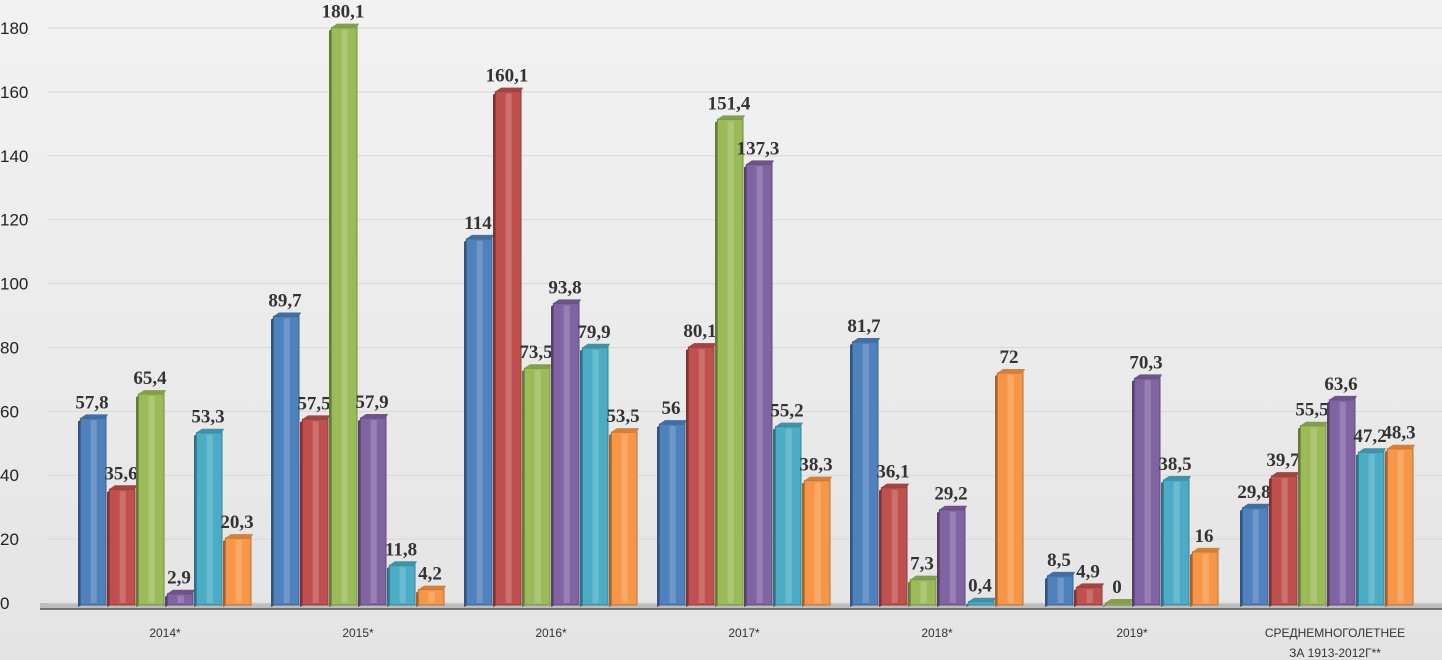 This screenshot has height=660, width=1442. I want to click on y-tick-label: 180, so click(14, 28).